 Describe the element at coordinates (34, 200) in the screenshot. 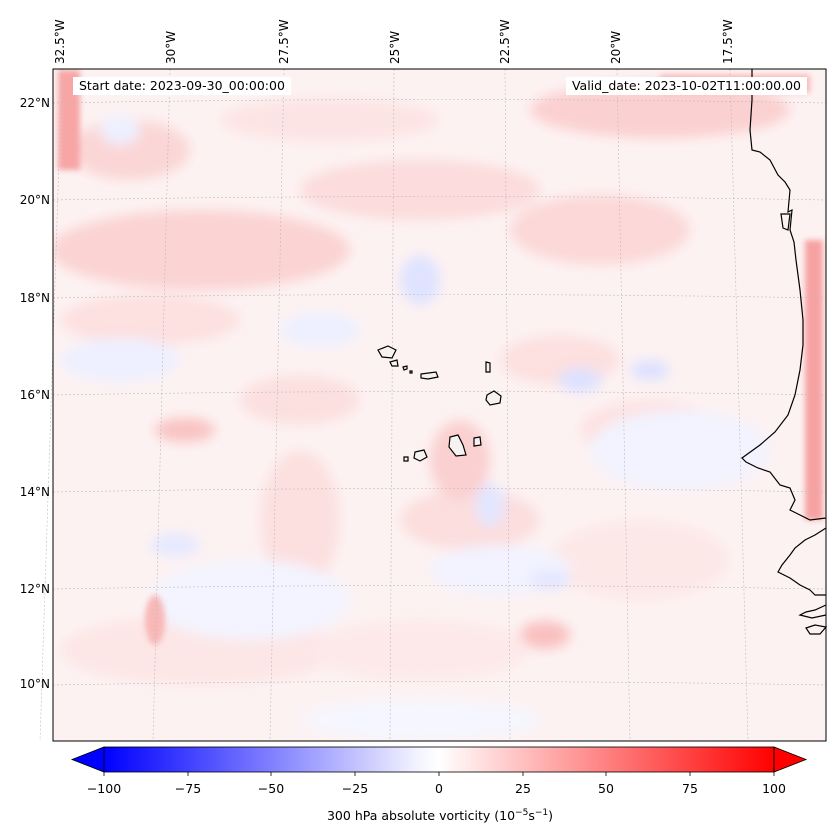

I see `lat-label: 20°N` at that location.